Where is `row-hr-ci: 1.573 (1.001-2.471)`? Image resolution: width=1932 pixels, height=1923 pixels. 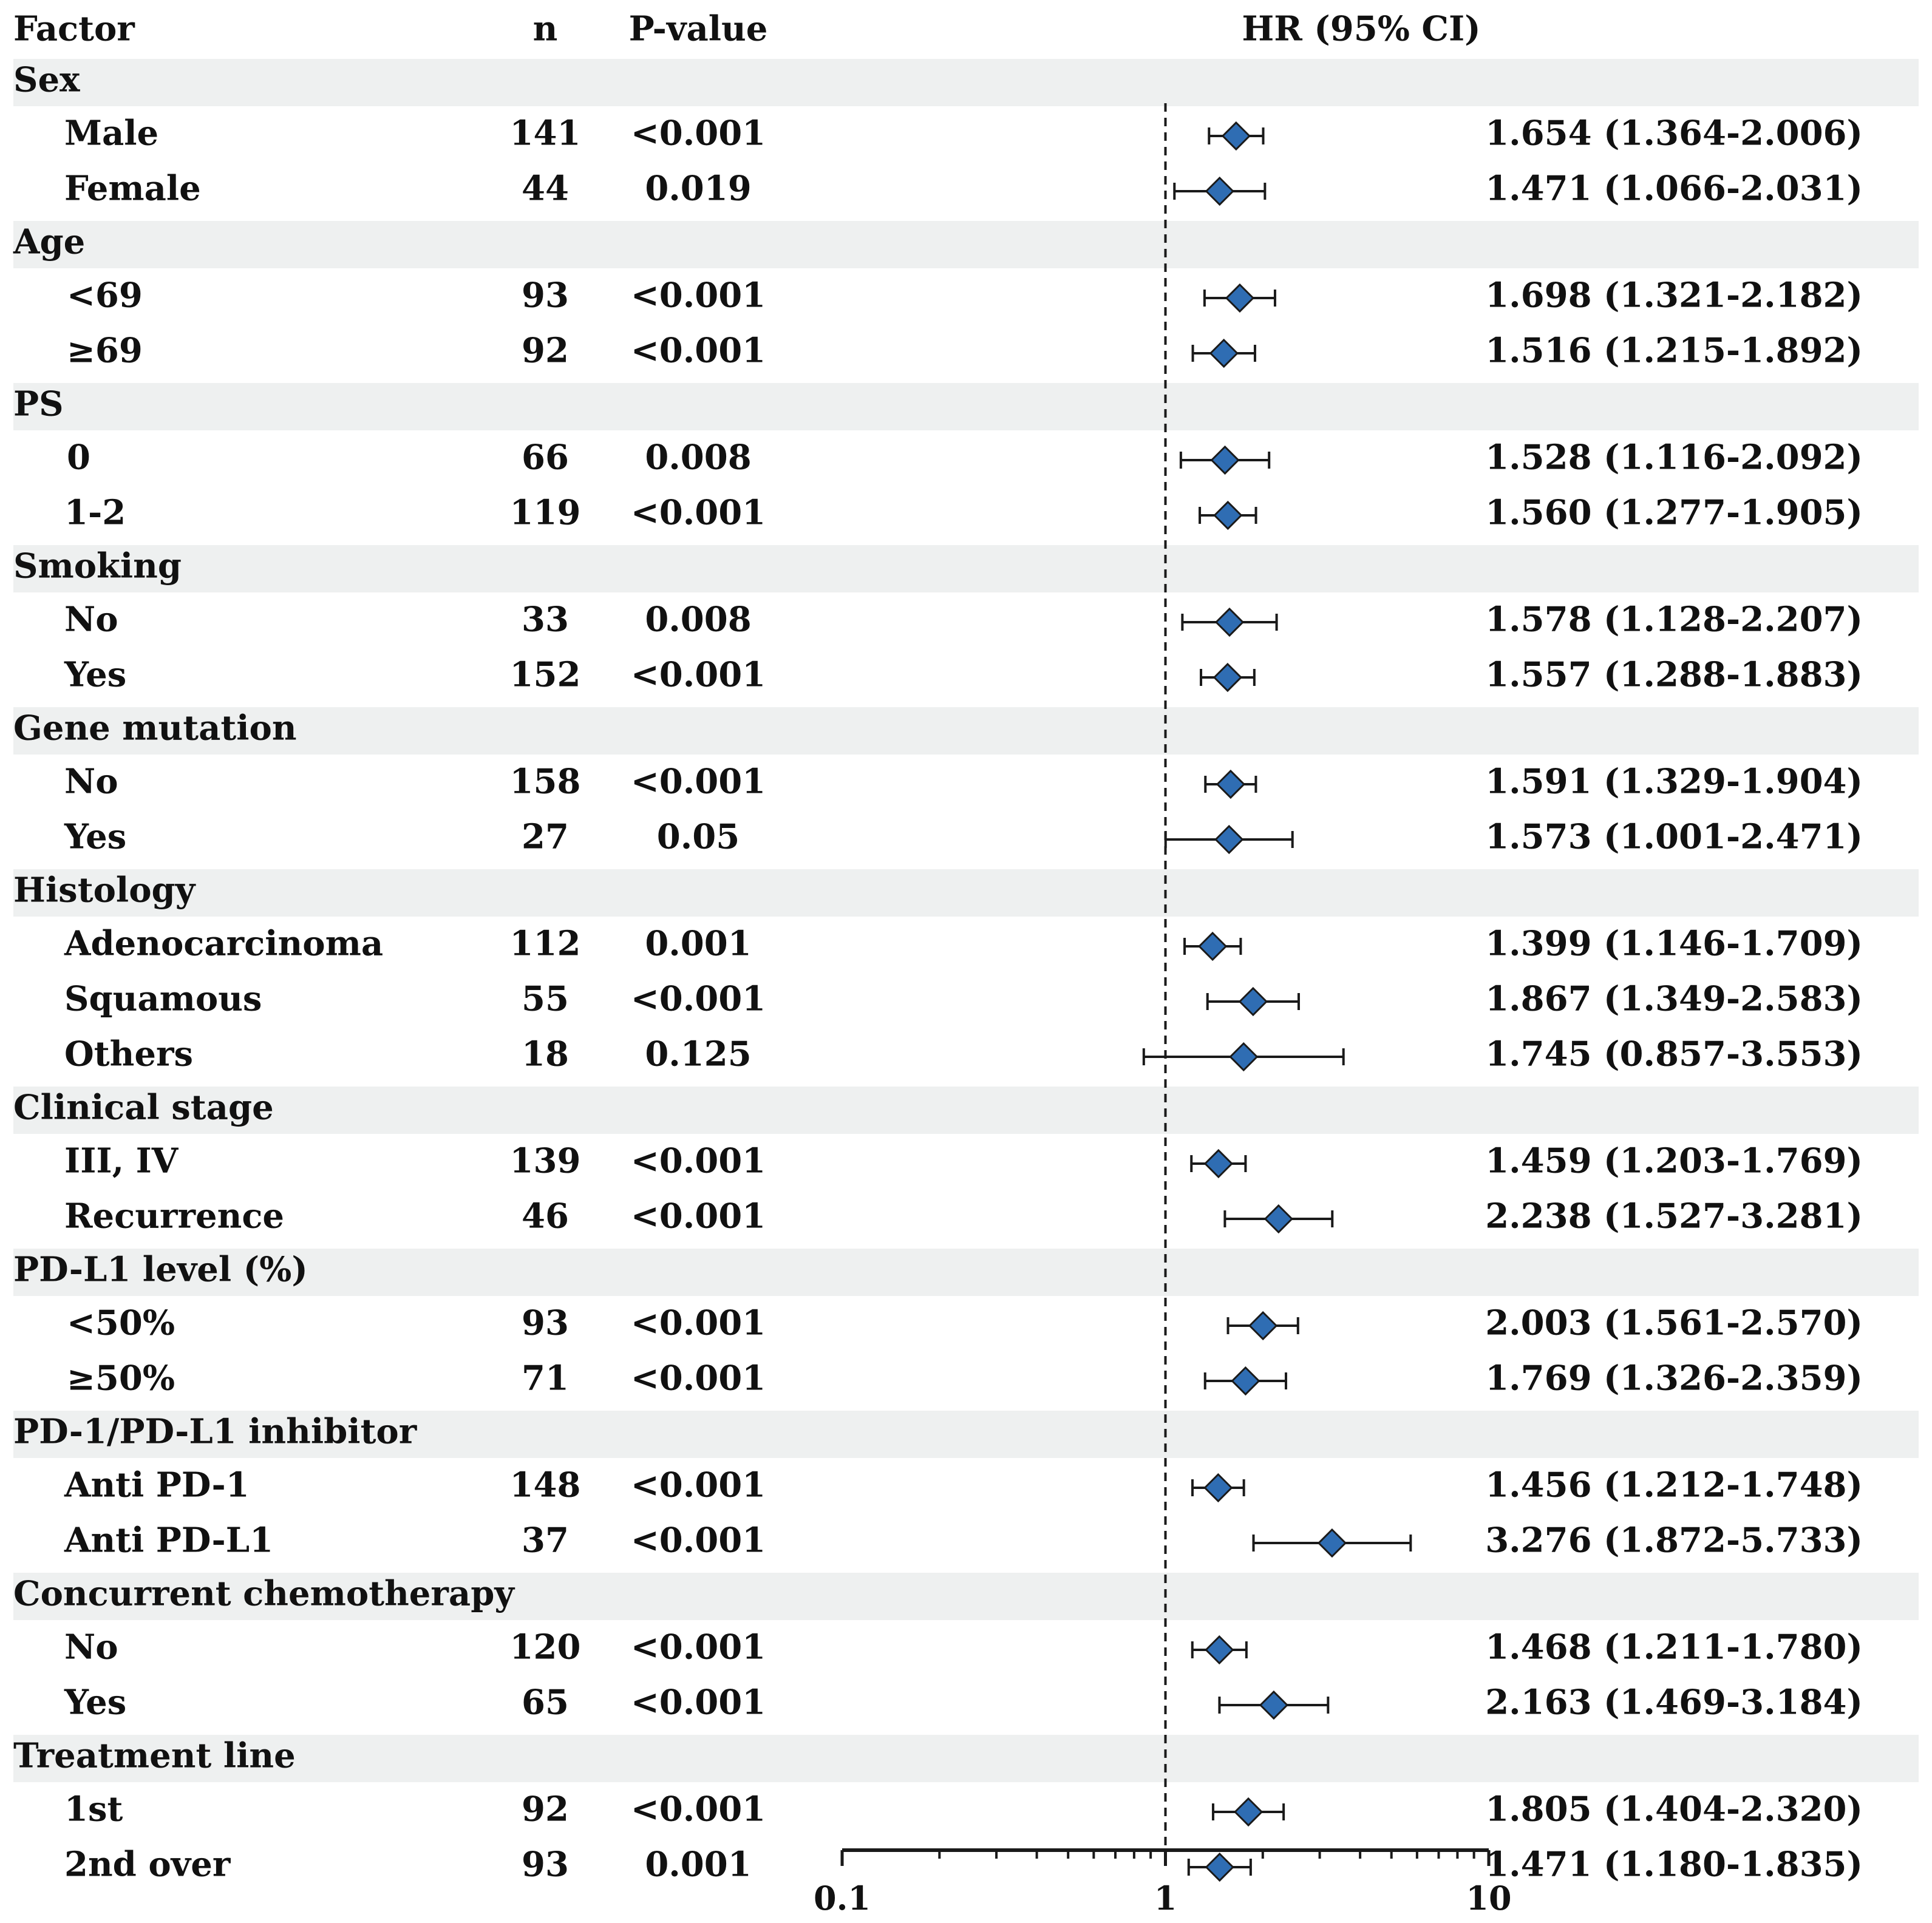
row-hr-ci: 1.573 (1.001-2.471) is located at coordinates (1674, 837).